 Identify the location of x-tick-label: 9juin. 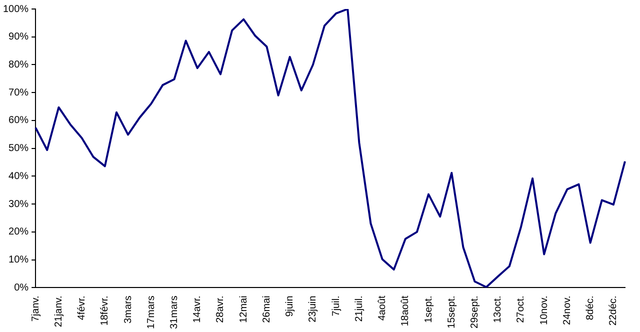
(290, 306).